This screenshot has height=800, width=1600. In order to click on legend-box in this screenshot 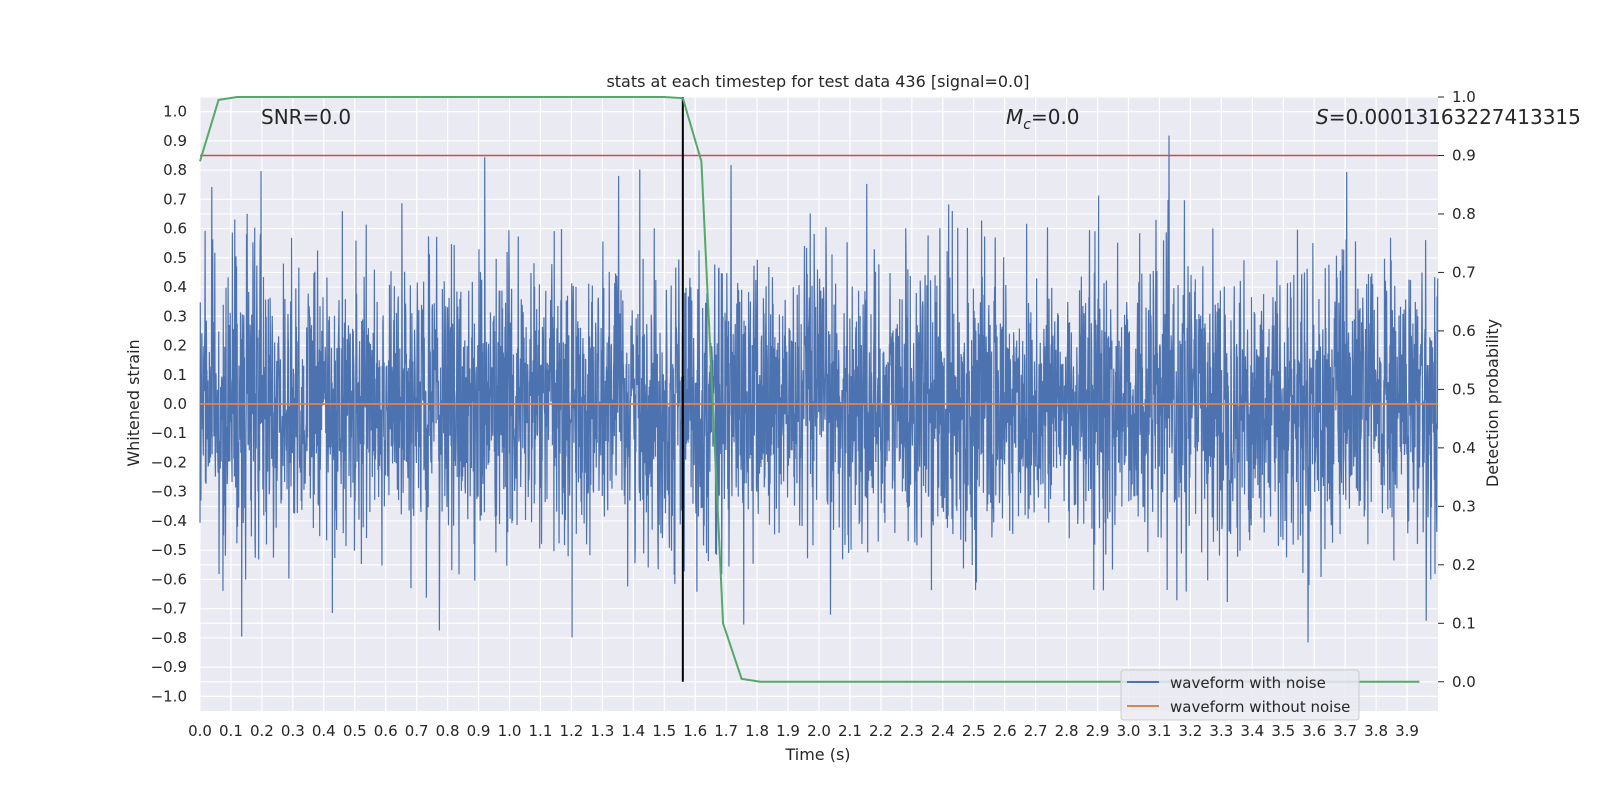, I will do `click(1240, 695)`.